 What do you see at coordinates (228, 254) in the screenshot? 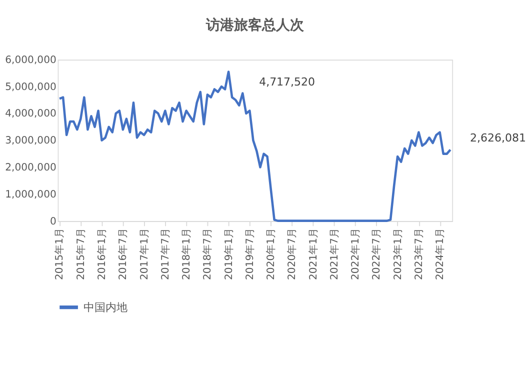
I see `x-tick-label: 2019年1月` at bounding box center [228, 254].